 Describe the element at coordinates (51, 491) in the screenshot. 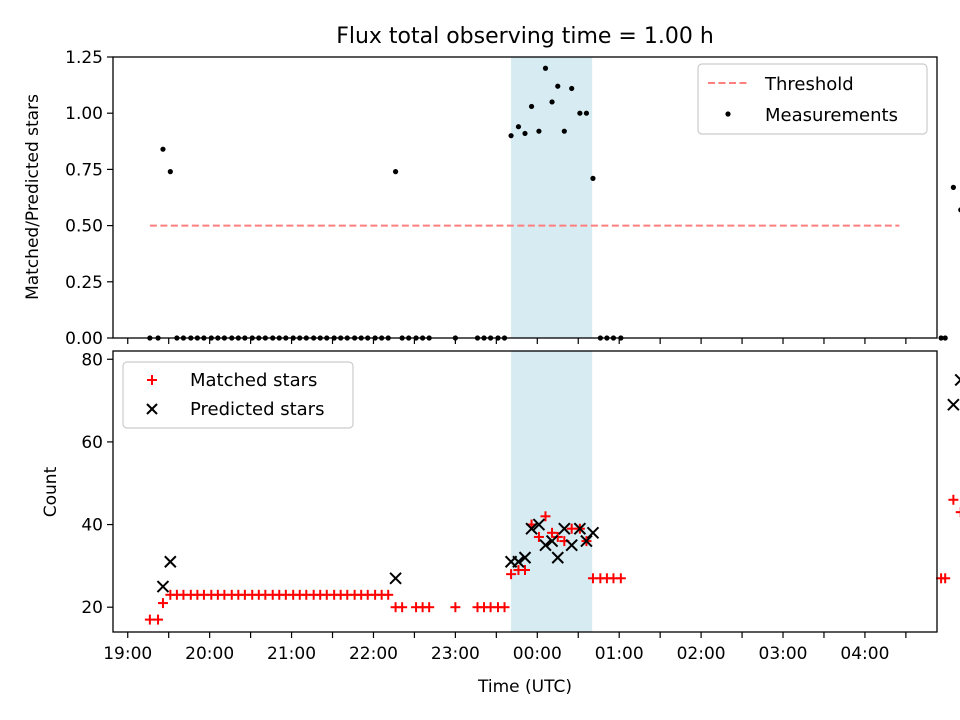

I see `bottom-y-axis-label: Count` at that location.